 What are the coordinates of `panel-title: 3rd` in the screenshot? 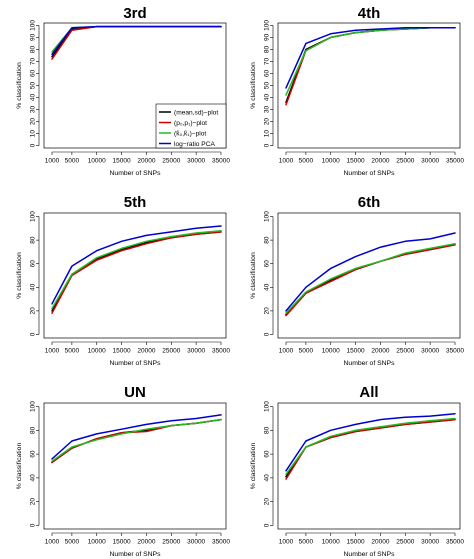 It's located at (134, 13).